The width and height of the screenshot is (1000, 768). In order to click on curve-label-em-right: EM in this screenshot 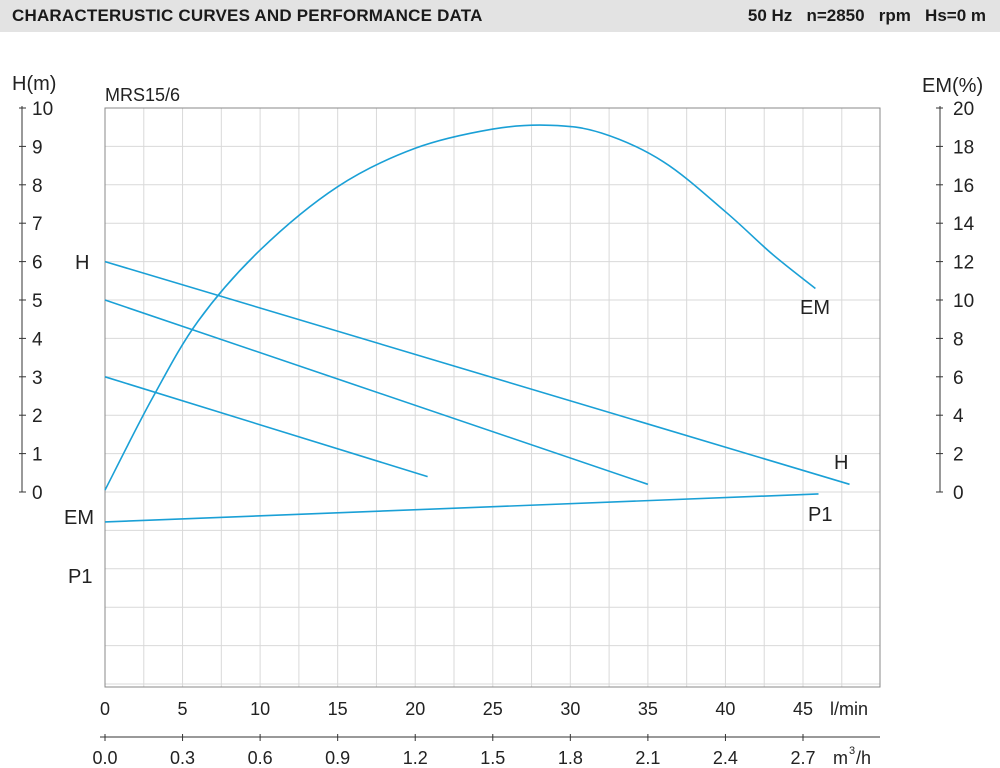, I will do `click(815, 308)`.